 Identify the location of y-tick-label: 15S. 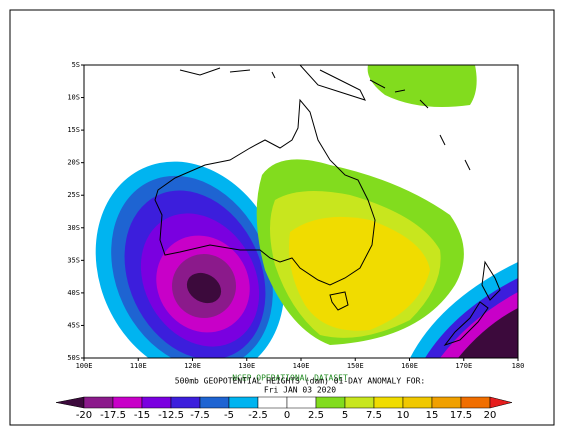
(73, 130).